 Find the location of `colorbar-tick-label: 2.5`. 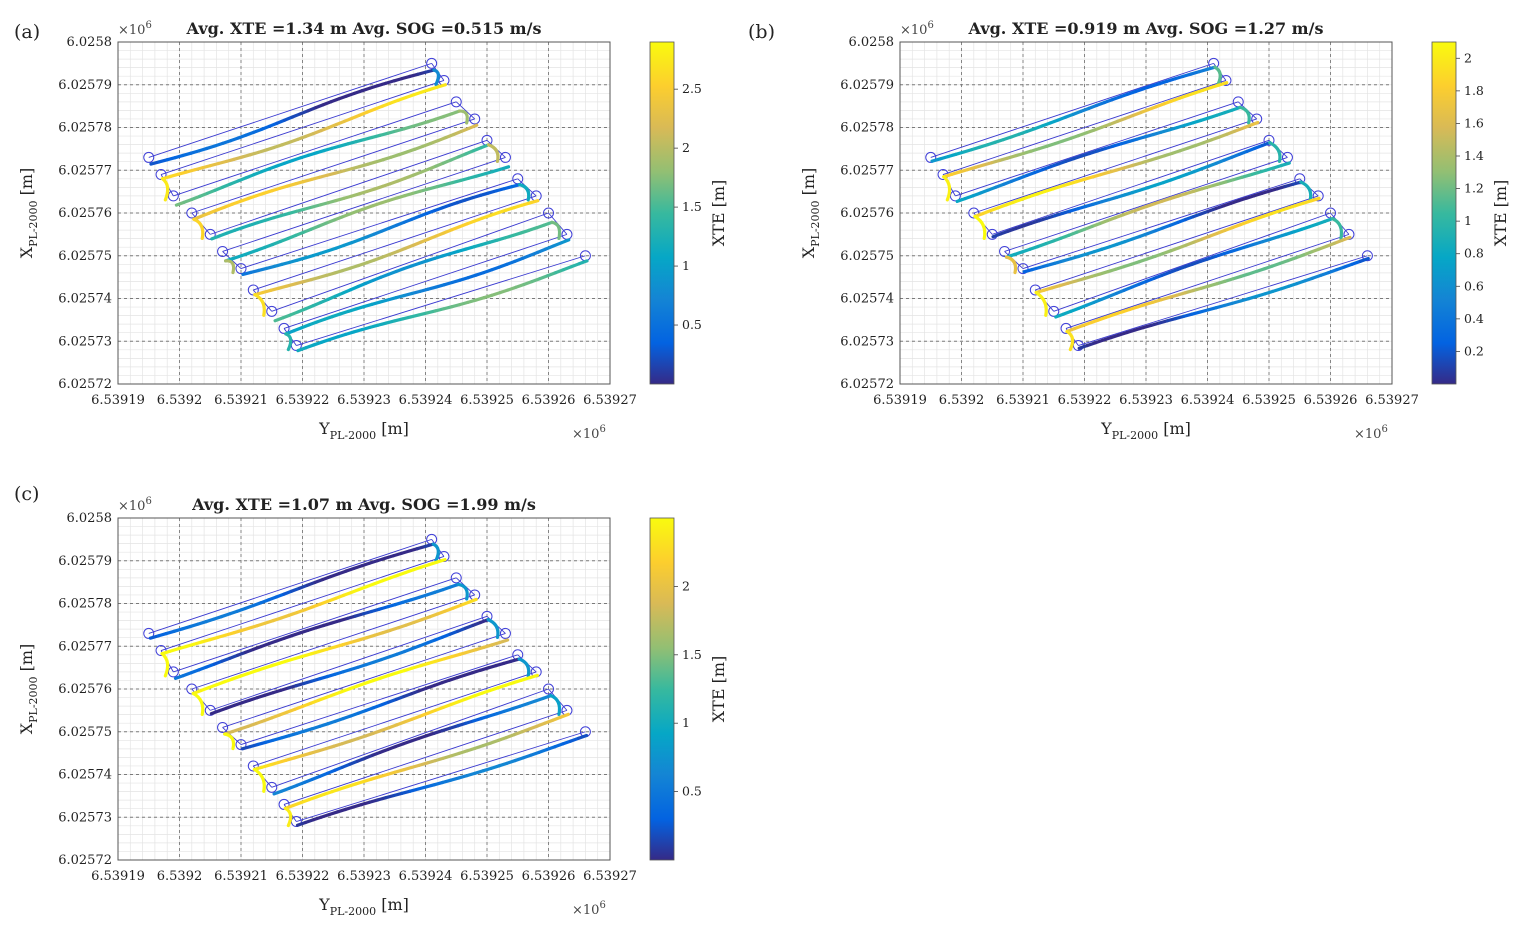

colorbar-tick-label: 2.5 is located at coordinates (692, 88).